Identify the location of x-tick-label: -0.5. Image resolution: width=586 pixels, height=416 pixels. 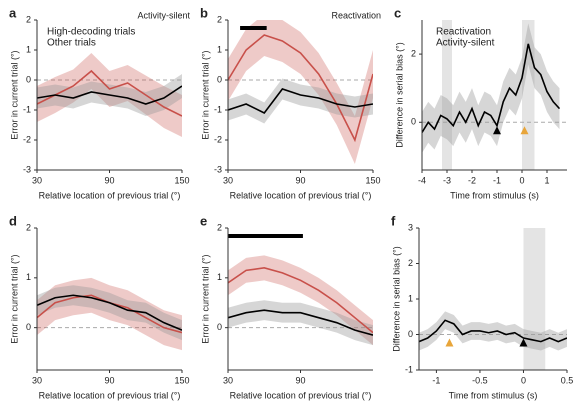
(480, 380).